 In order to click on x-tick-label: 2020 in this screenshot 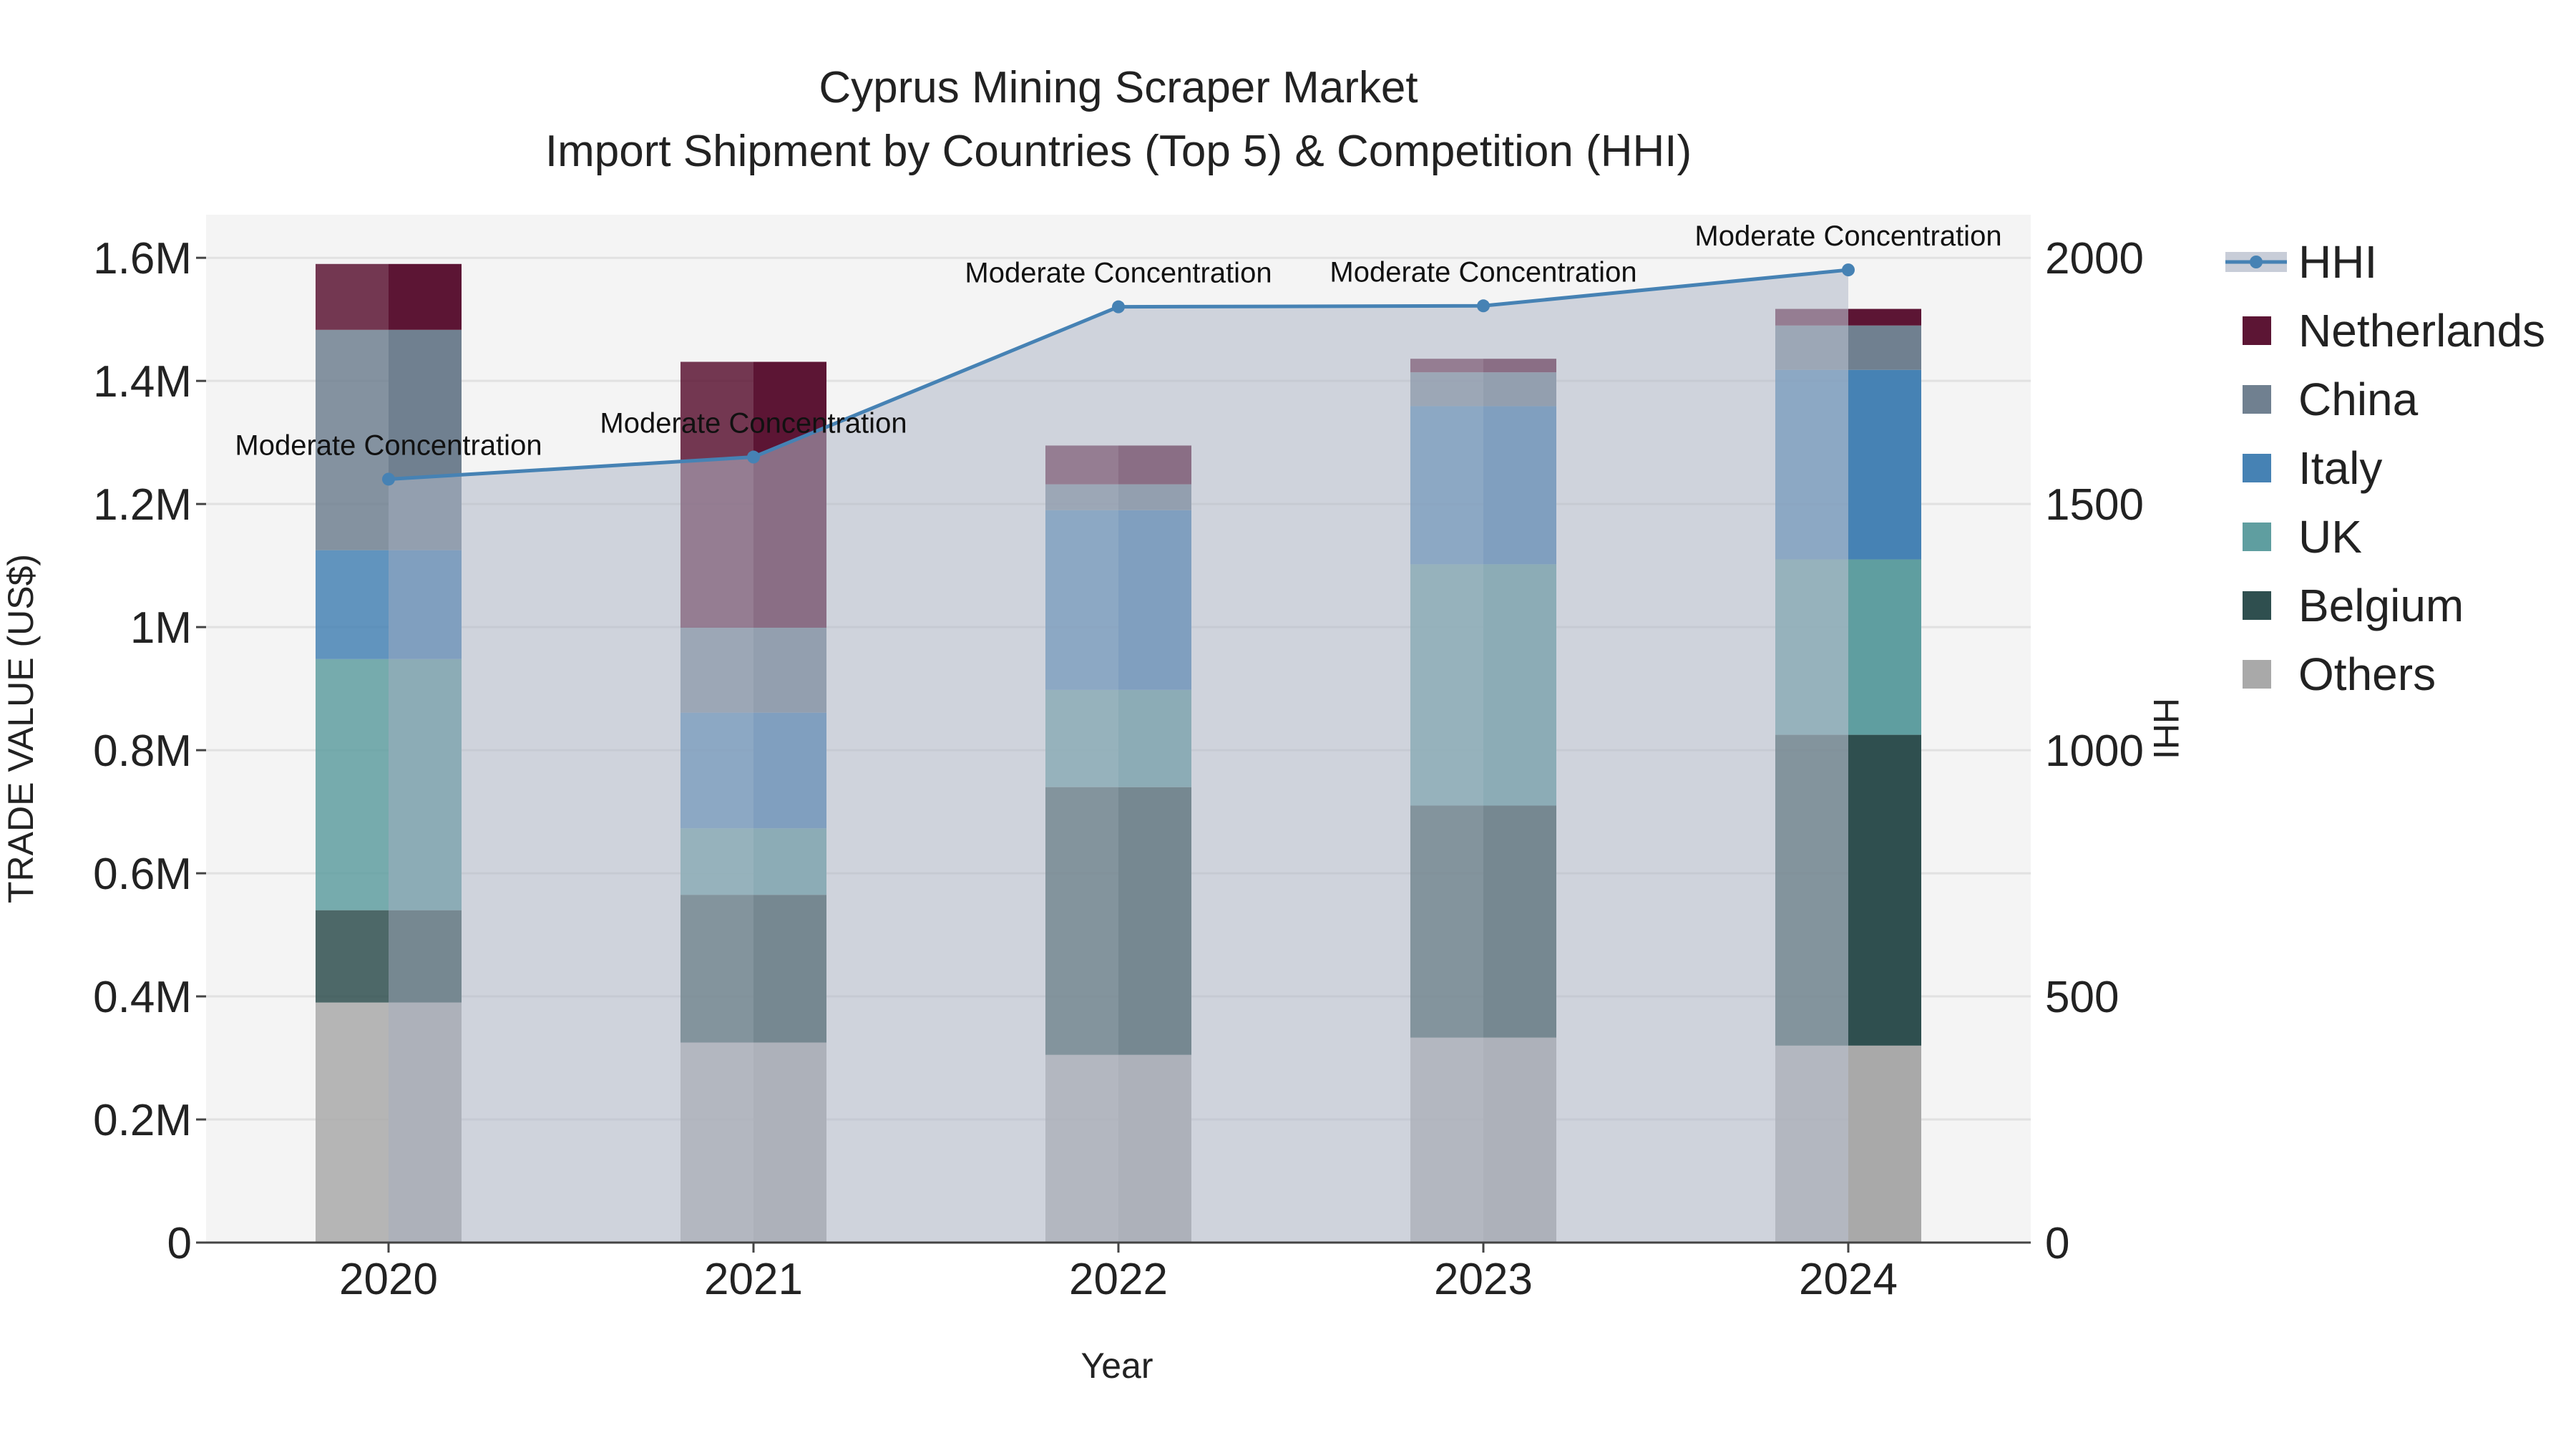, I will do `click(389, 1279)`.